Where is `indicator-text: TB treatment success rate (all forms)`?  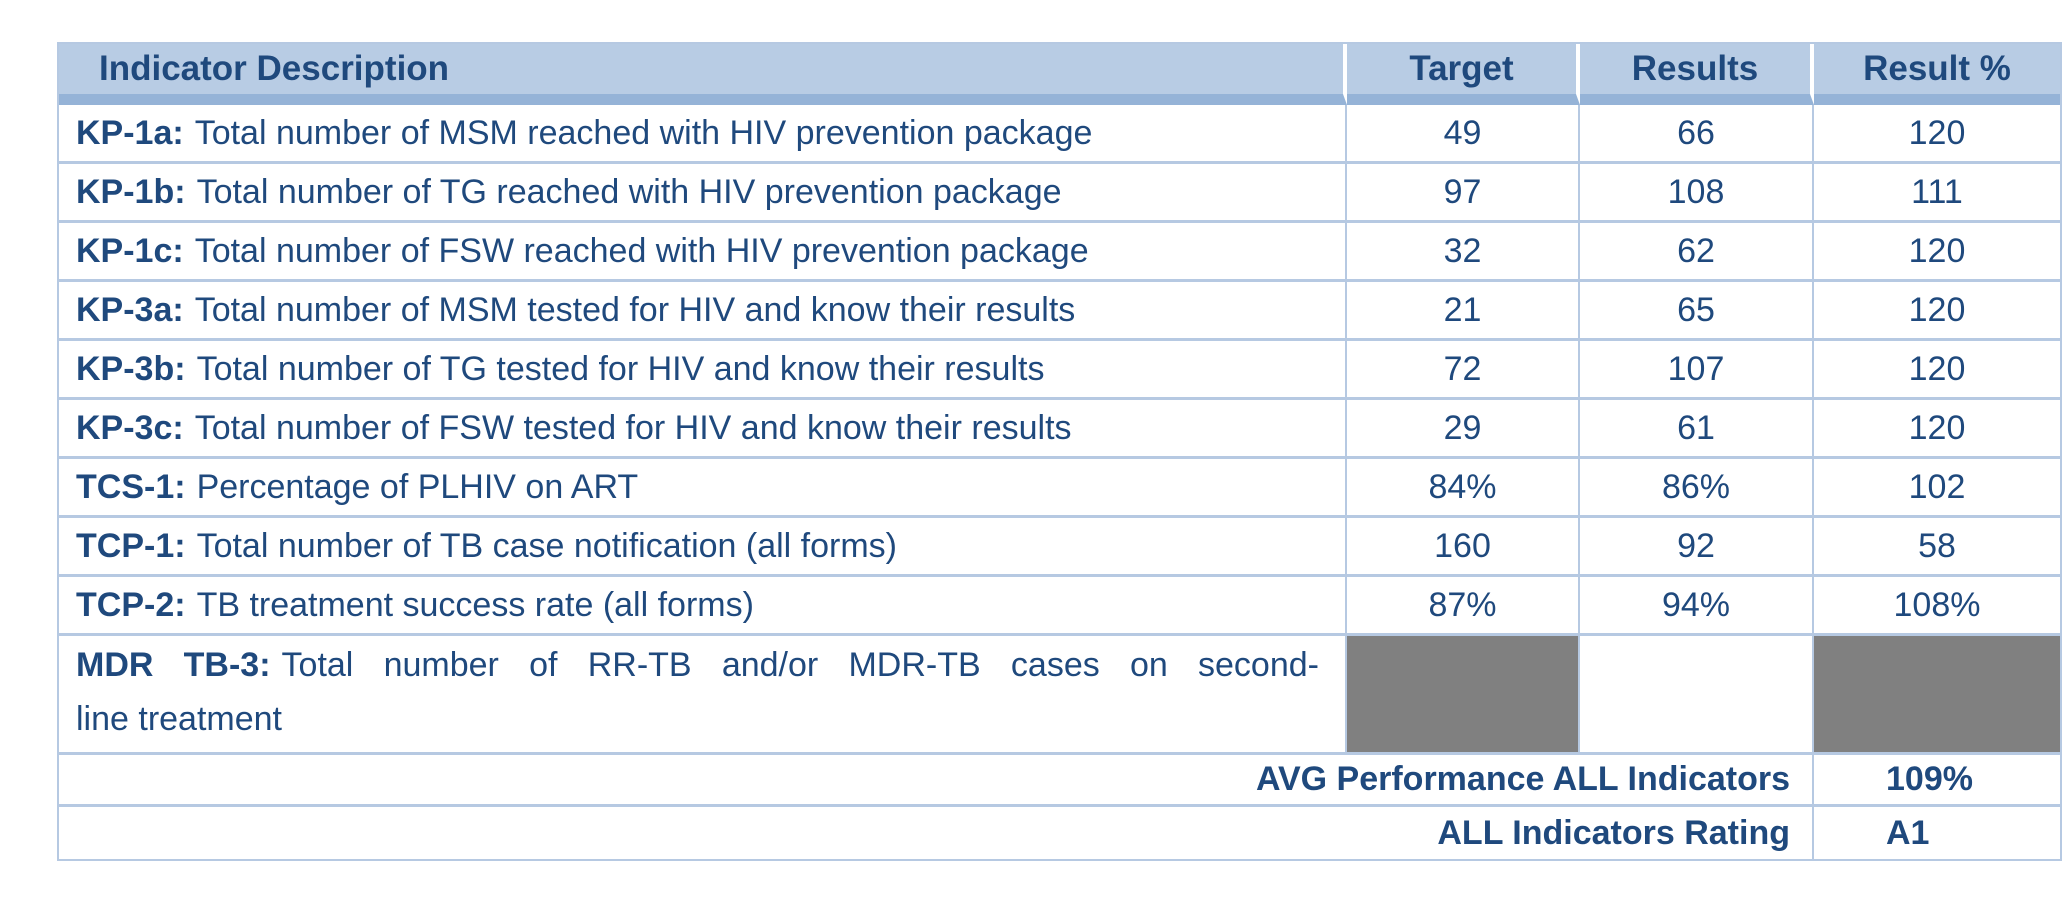 indicator-text: TB treatment success rate (all forms) is located at coordinates (475, 604).